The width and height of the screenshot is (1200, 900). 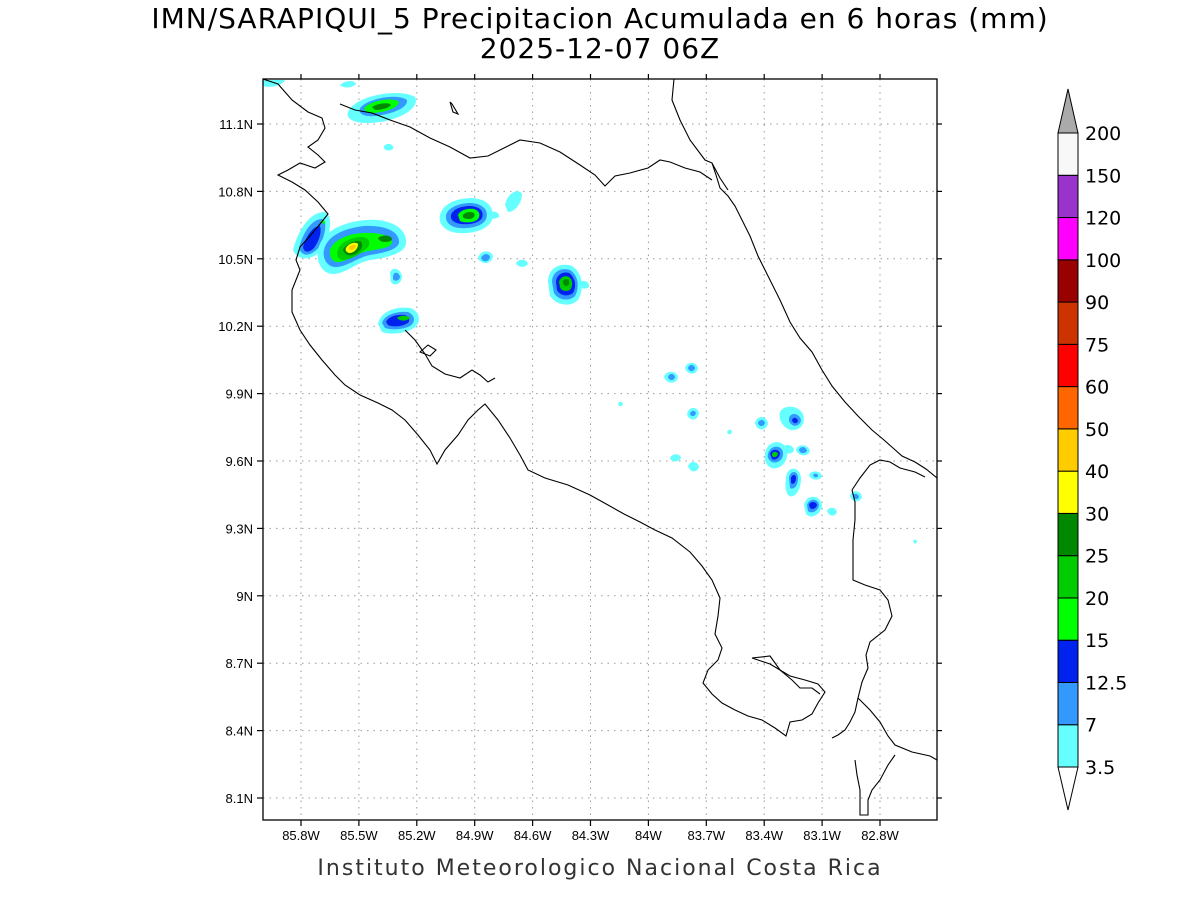 What do you see at coordinates (533, 835) in the screenshot?
I see `x-tick-label: 84.6W` at bounding box center [533, 835].